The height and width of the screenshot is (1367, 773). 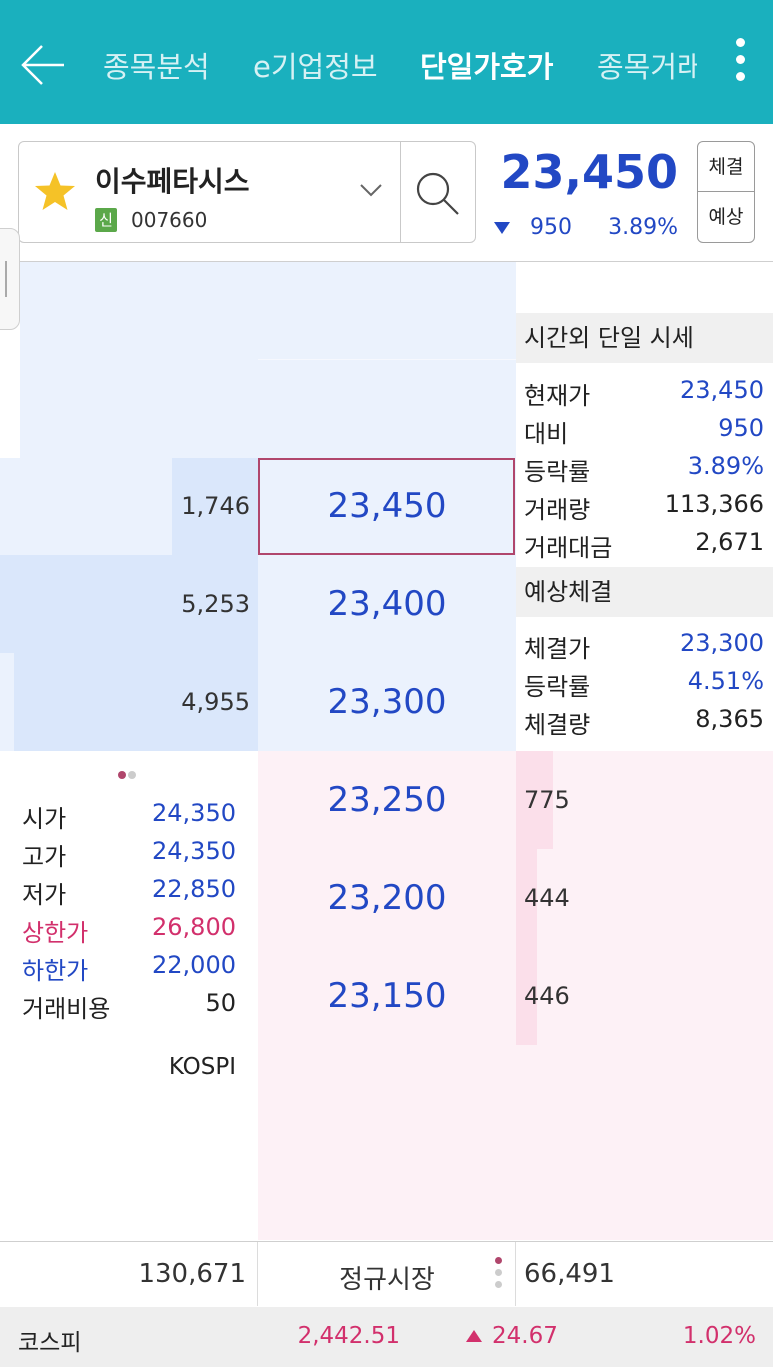 I want to click on search-icon, so click(x=438, y=194).